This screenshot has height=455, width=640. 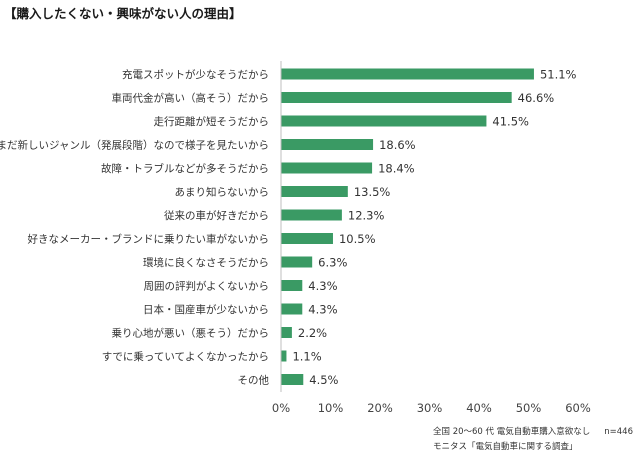 I want to click on category-label-6: あまり知らないから, so click(x=222, y=192).